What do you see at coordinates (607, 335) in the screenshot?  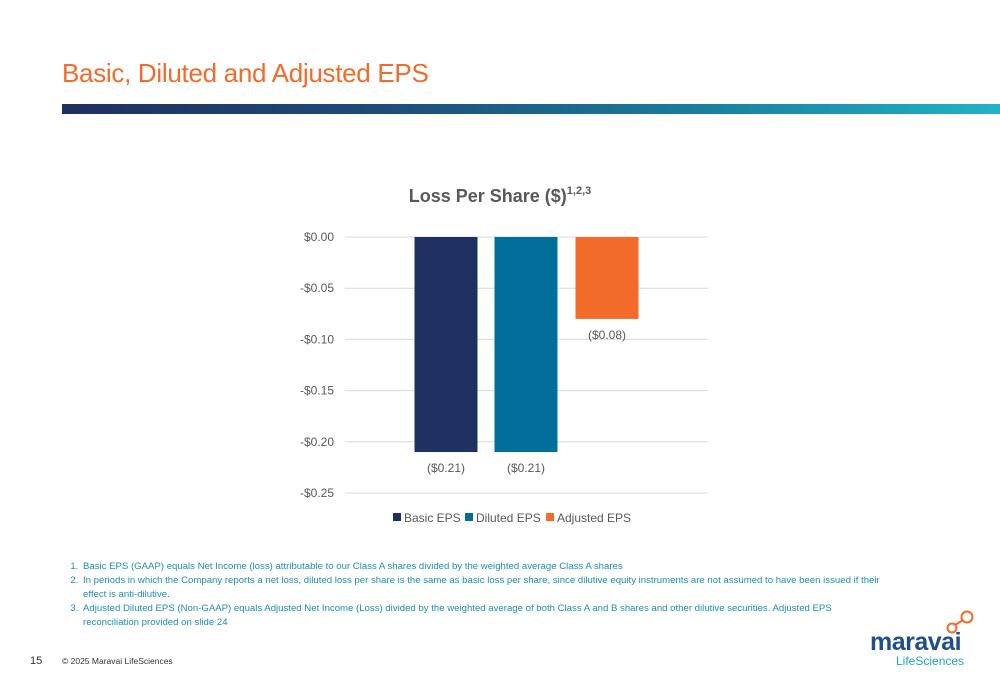 I see `data-label: ($0.08)` at bounding box center [607, 335].